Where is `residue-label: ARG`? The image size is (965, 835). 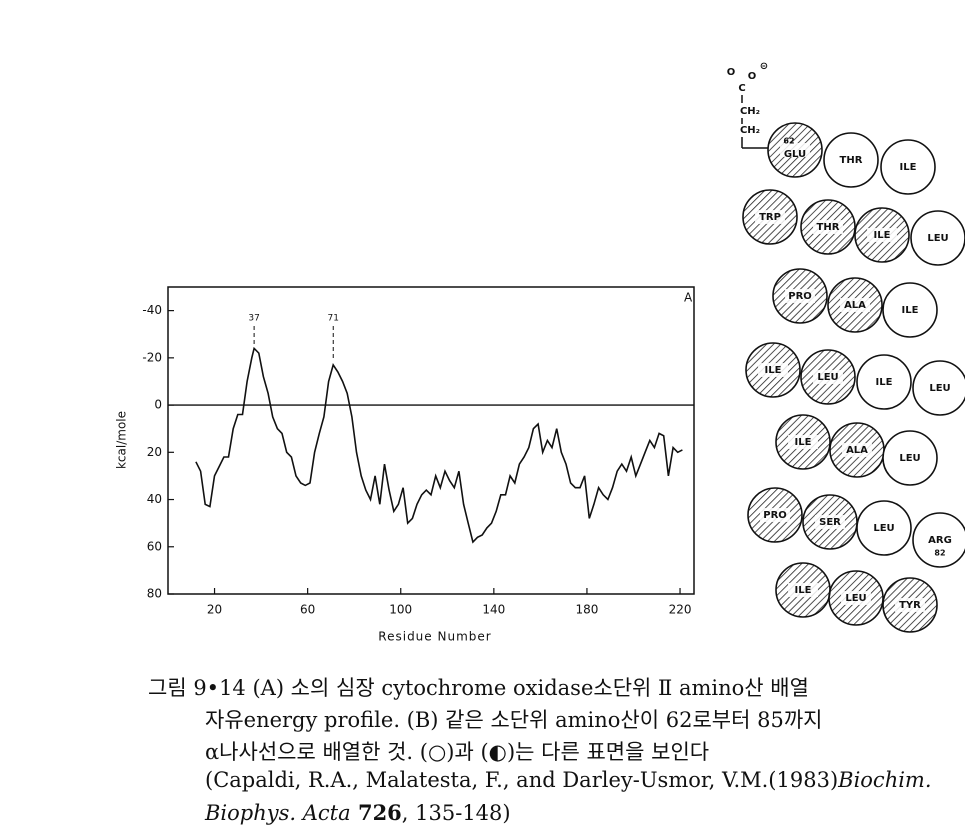 residue-label: ARG is located at coordinates (940, 540).